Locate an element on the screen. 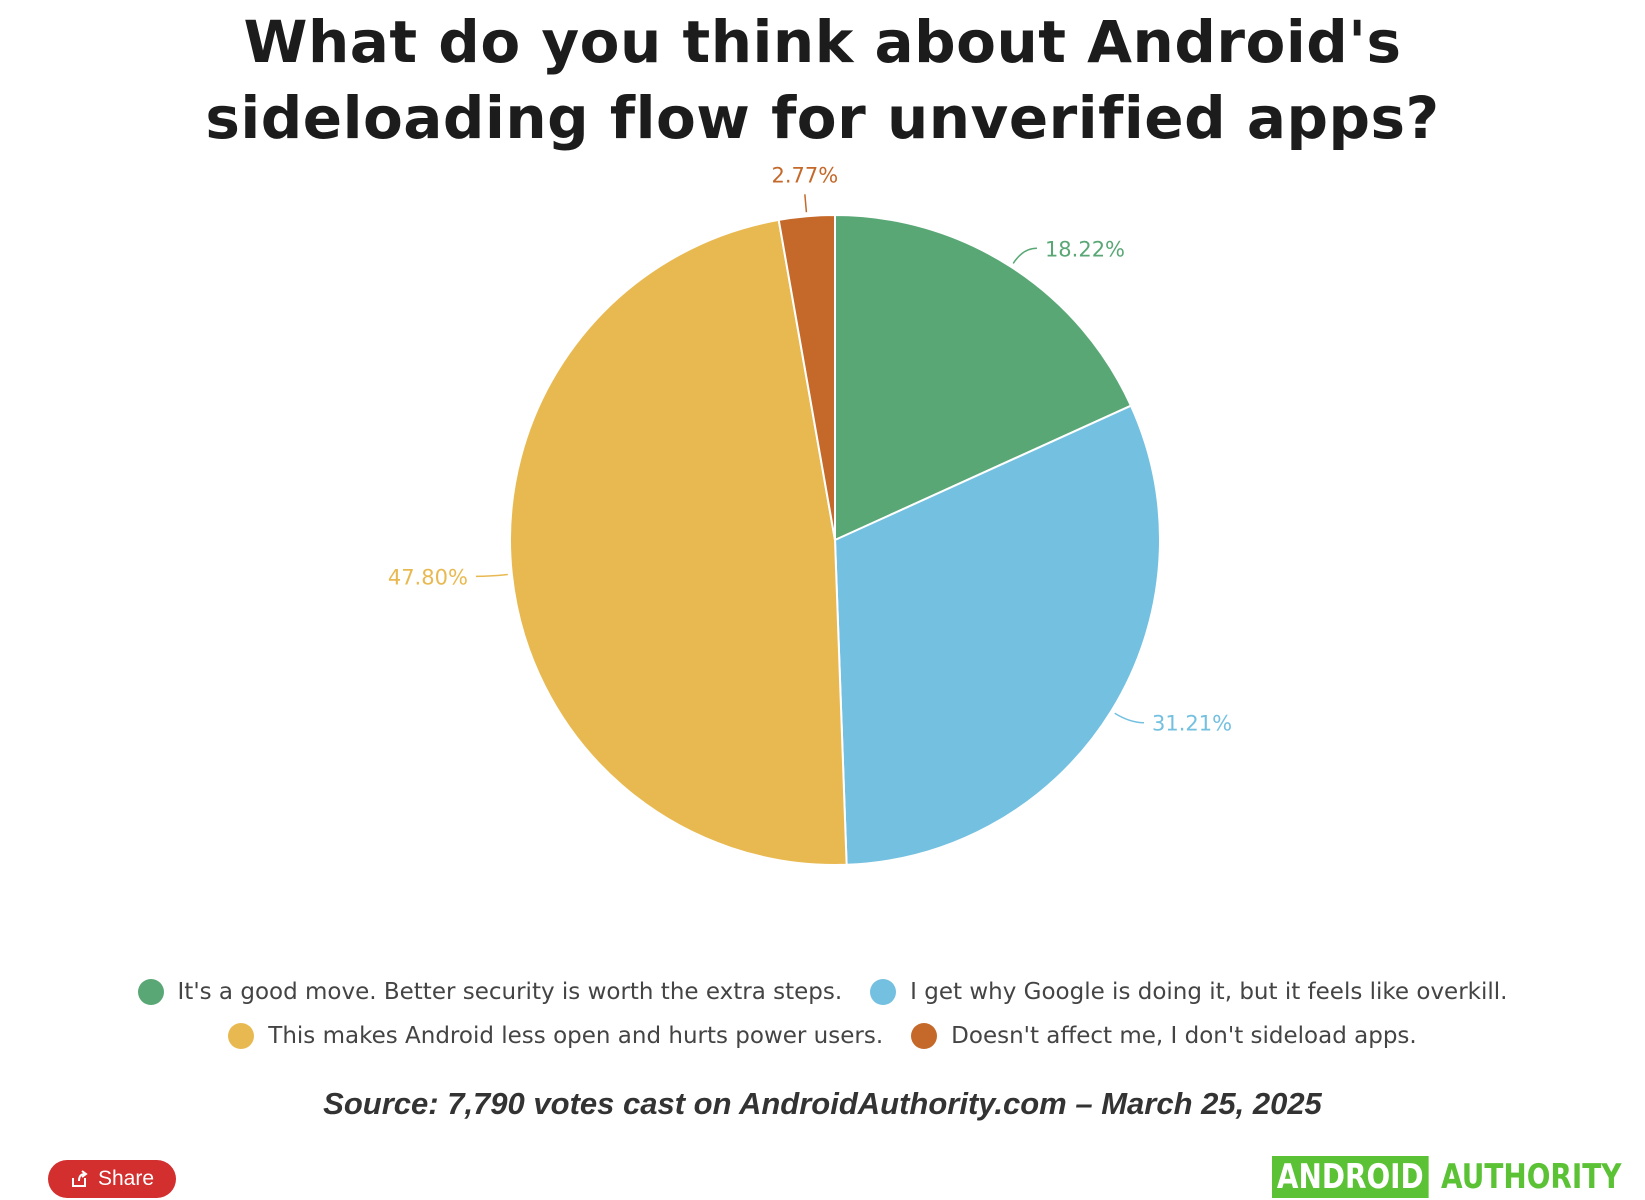 This screenshot has width=1645, height=1200. share-button: Share is located at coordinates (112, 1179).